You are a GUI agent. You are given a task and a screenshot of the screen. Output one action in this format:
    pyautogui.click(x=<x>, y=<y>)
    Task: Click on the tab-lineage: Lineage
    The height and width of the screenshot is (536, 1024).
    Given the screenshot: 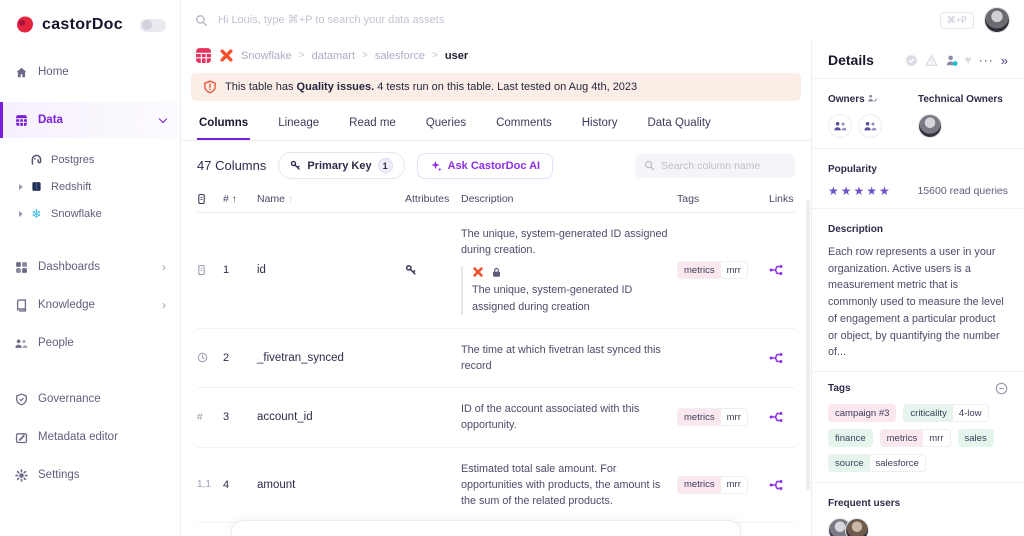 What is the action you would take?
    pyautogui.click(x=299, y=123)
    